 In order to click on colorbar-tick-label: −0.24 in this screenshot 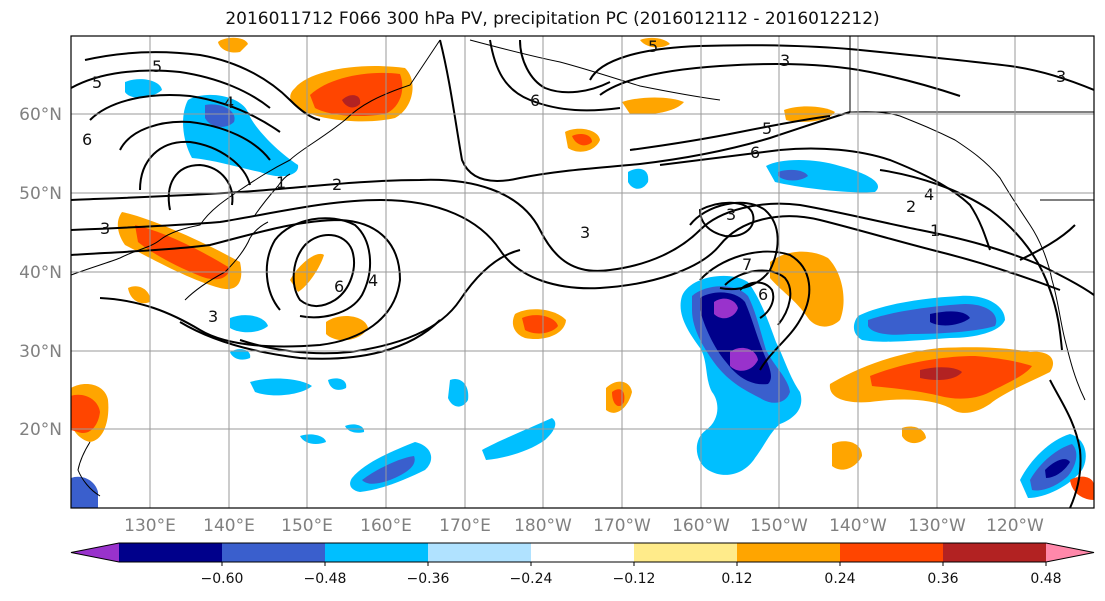, I will do `click(531, 579)`.